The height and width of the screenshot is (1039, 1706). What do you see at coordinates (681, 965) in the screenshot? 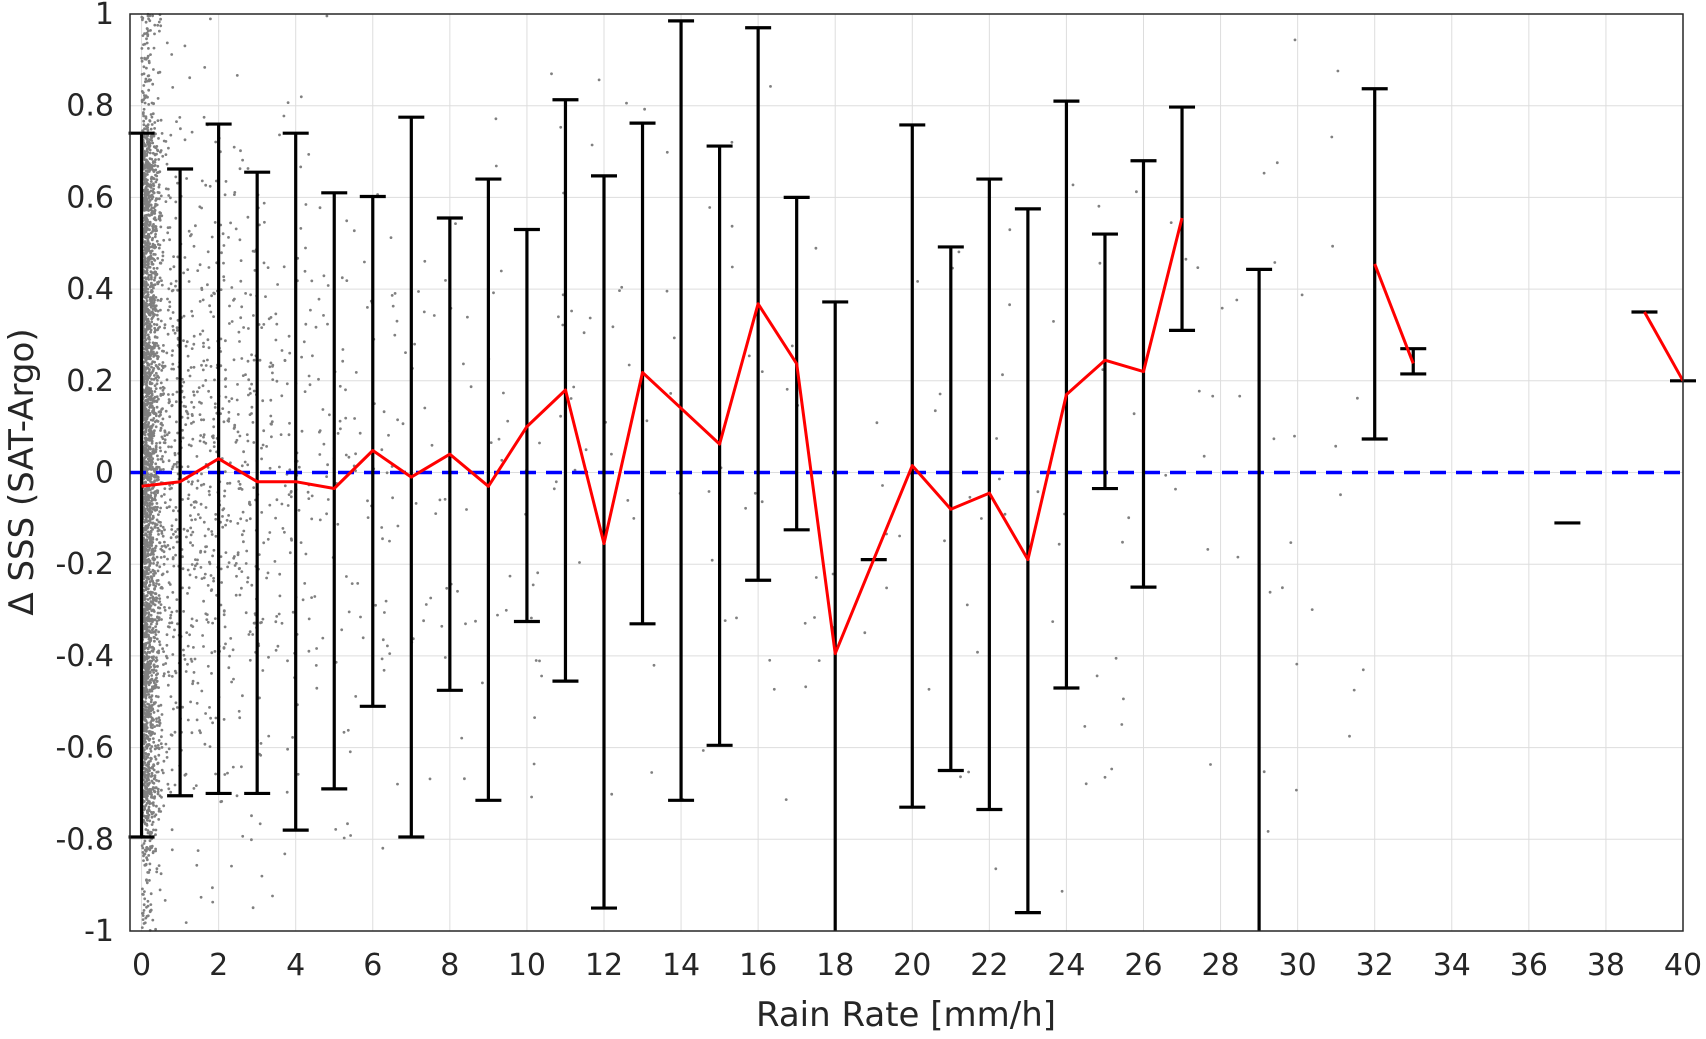
I see `x-tick-label: 14` at bounding box center [681, 965].